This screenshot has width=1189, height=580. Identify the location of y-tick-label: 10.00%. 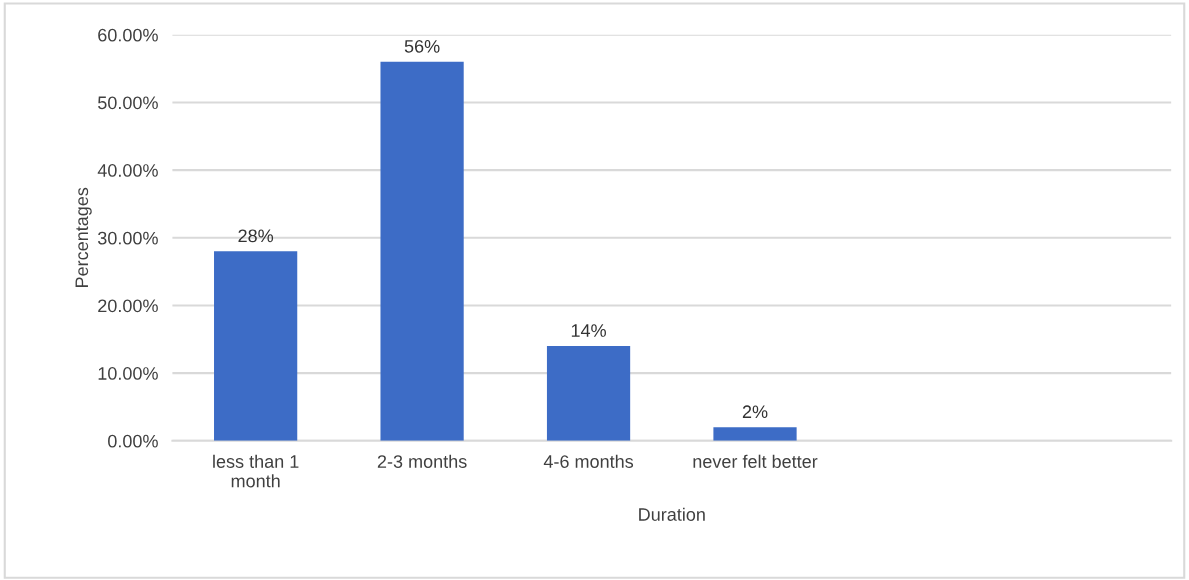
(128, 373).